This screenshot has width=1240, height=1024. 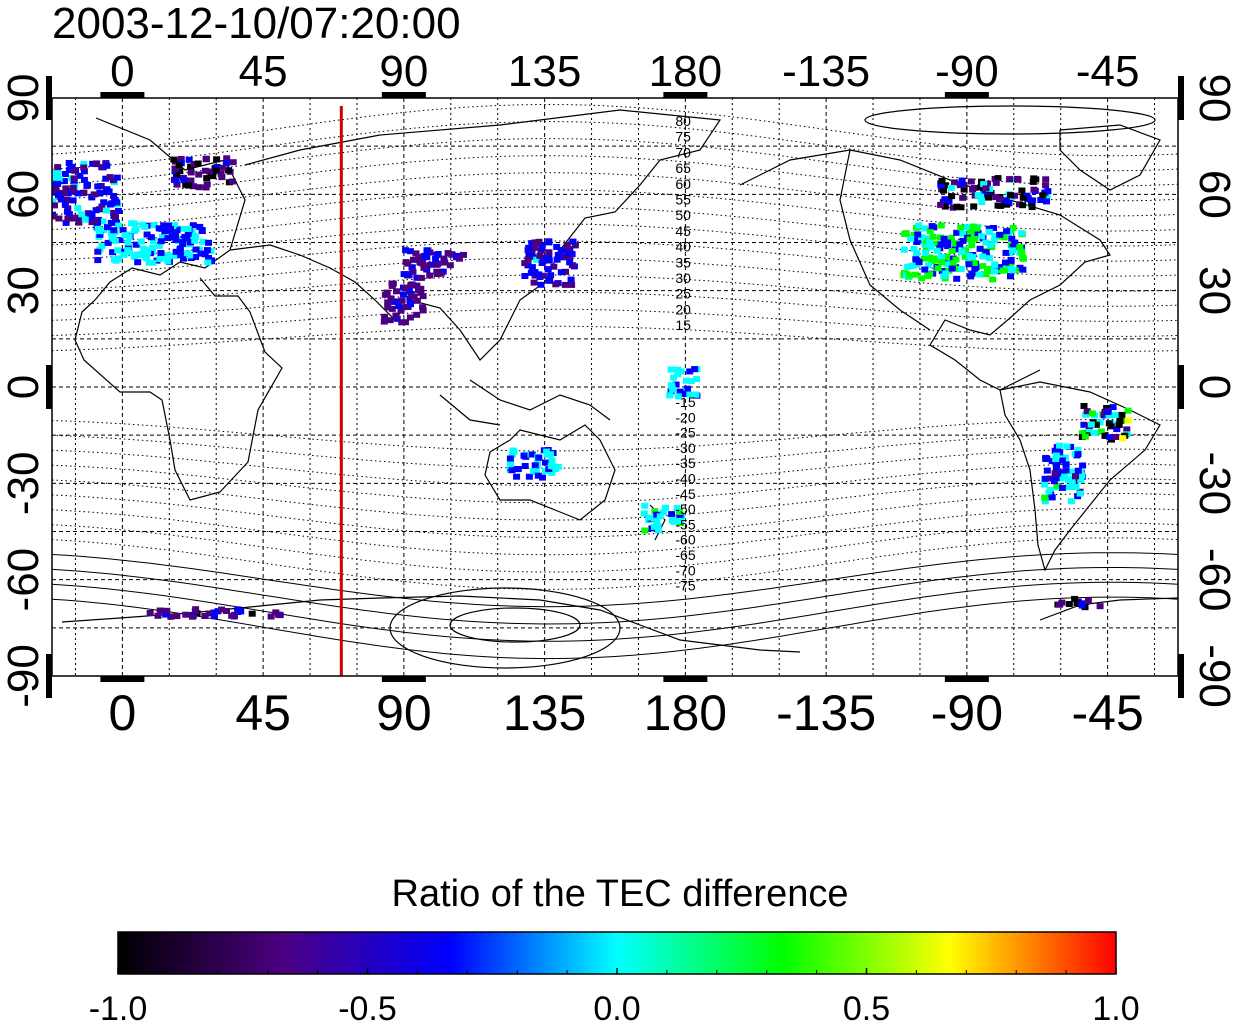 I want to click on left-latitude-labels: 90 60 30 0 -30 -60 -90, so click(x=24, y=391).